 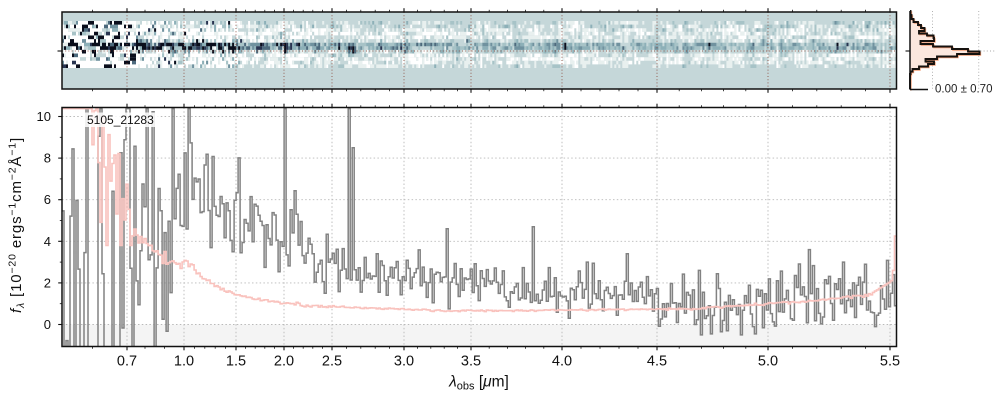 What do you see at coordinates (47, 158) in the screenshot?
I see `svg-text: 8` at bounding box center [47, 158].